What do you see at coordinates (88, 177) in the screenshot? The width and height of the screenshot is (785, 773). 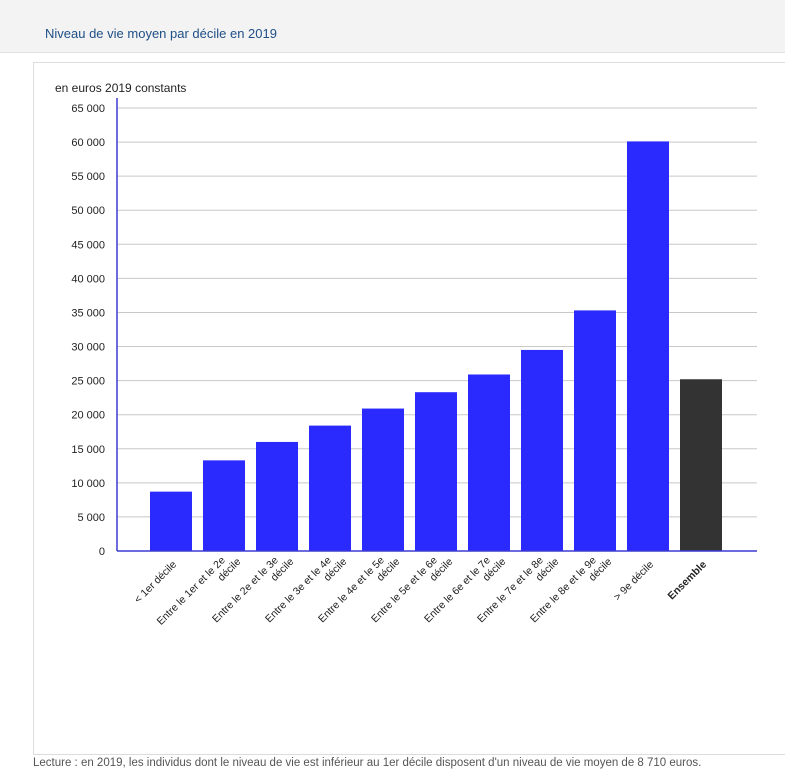 I see `y-tick-label: 55 000` at bounding box center [88, 177].